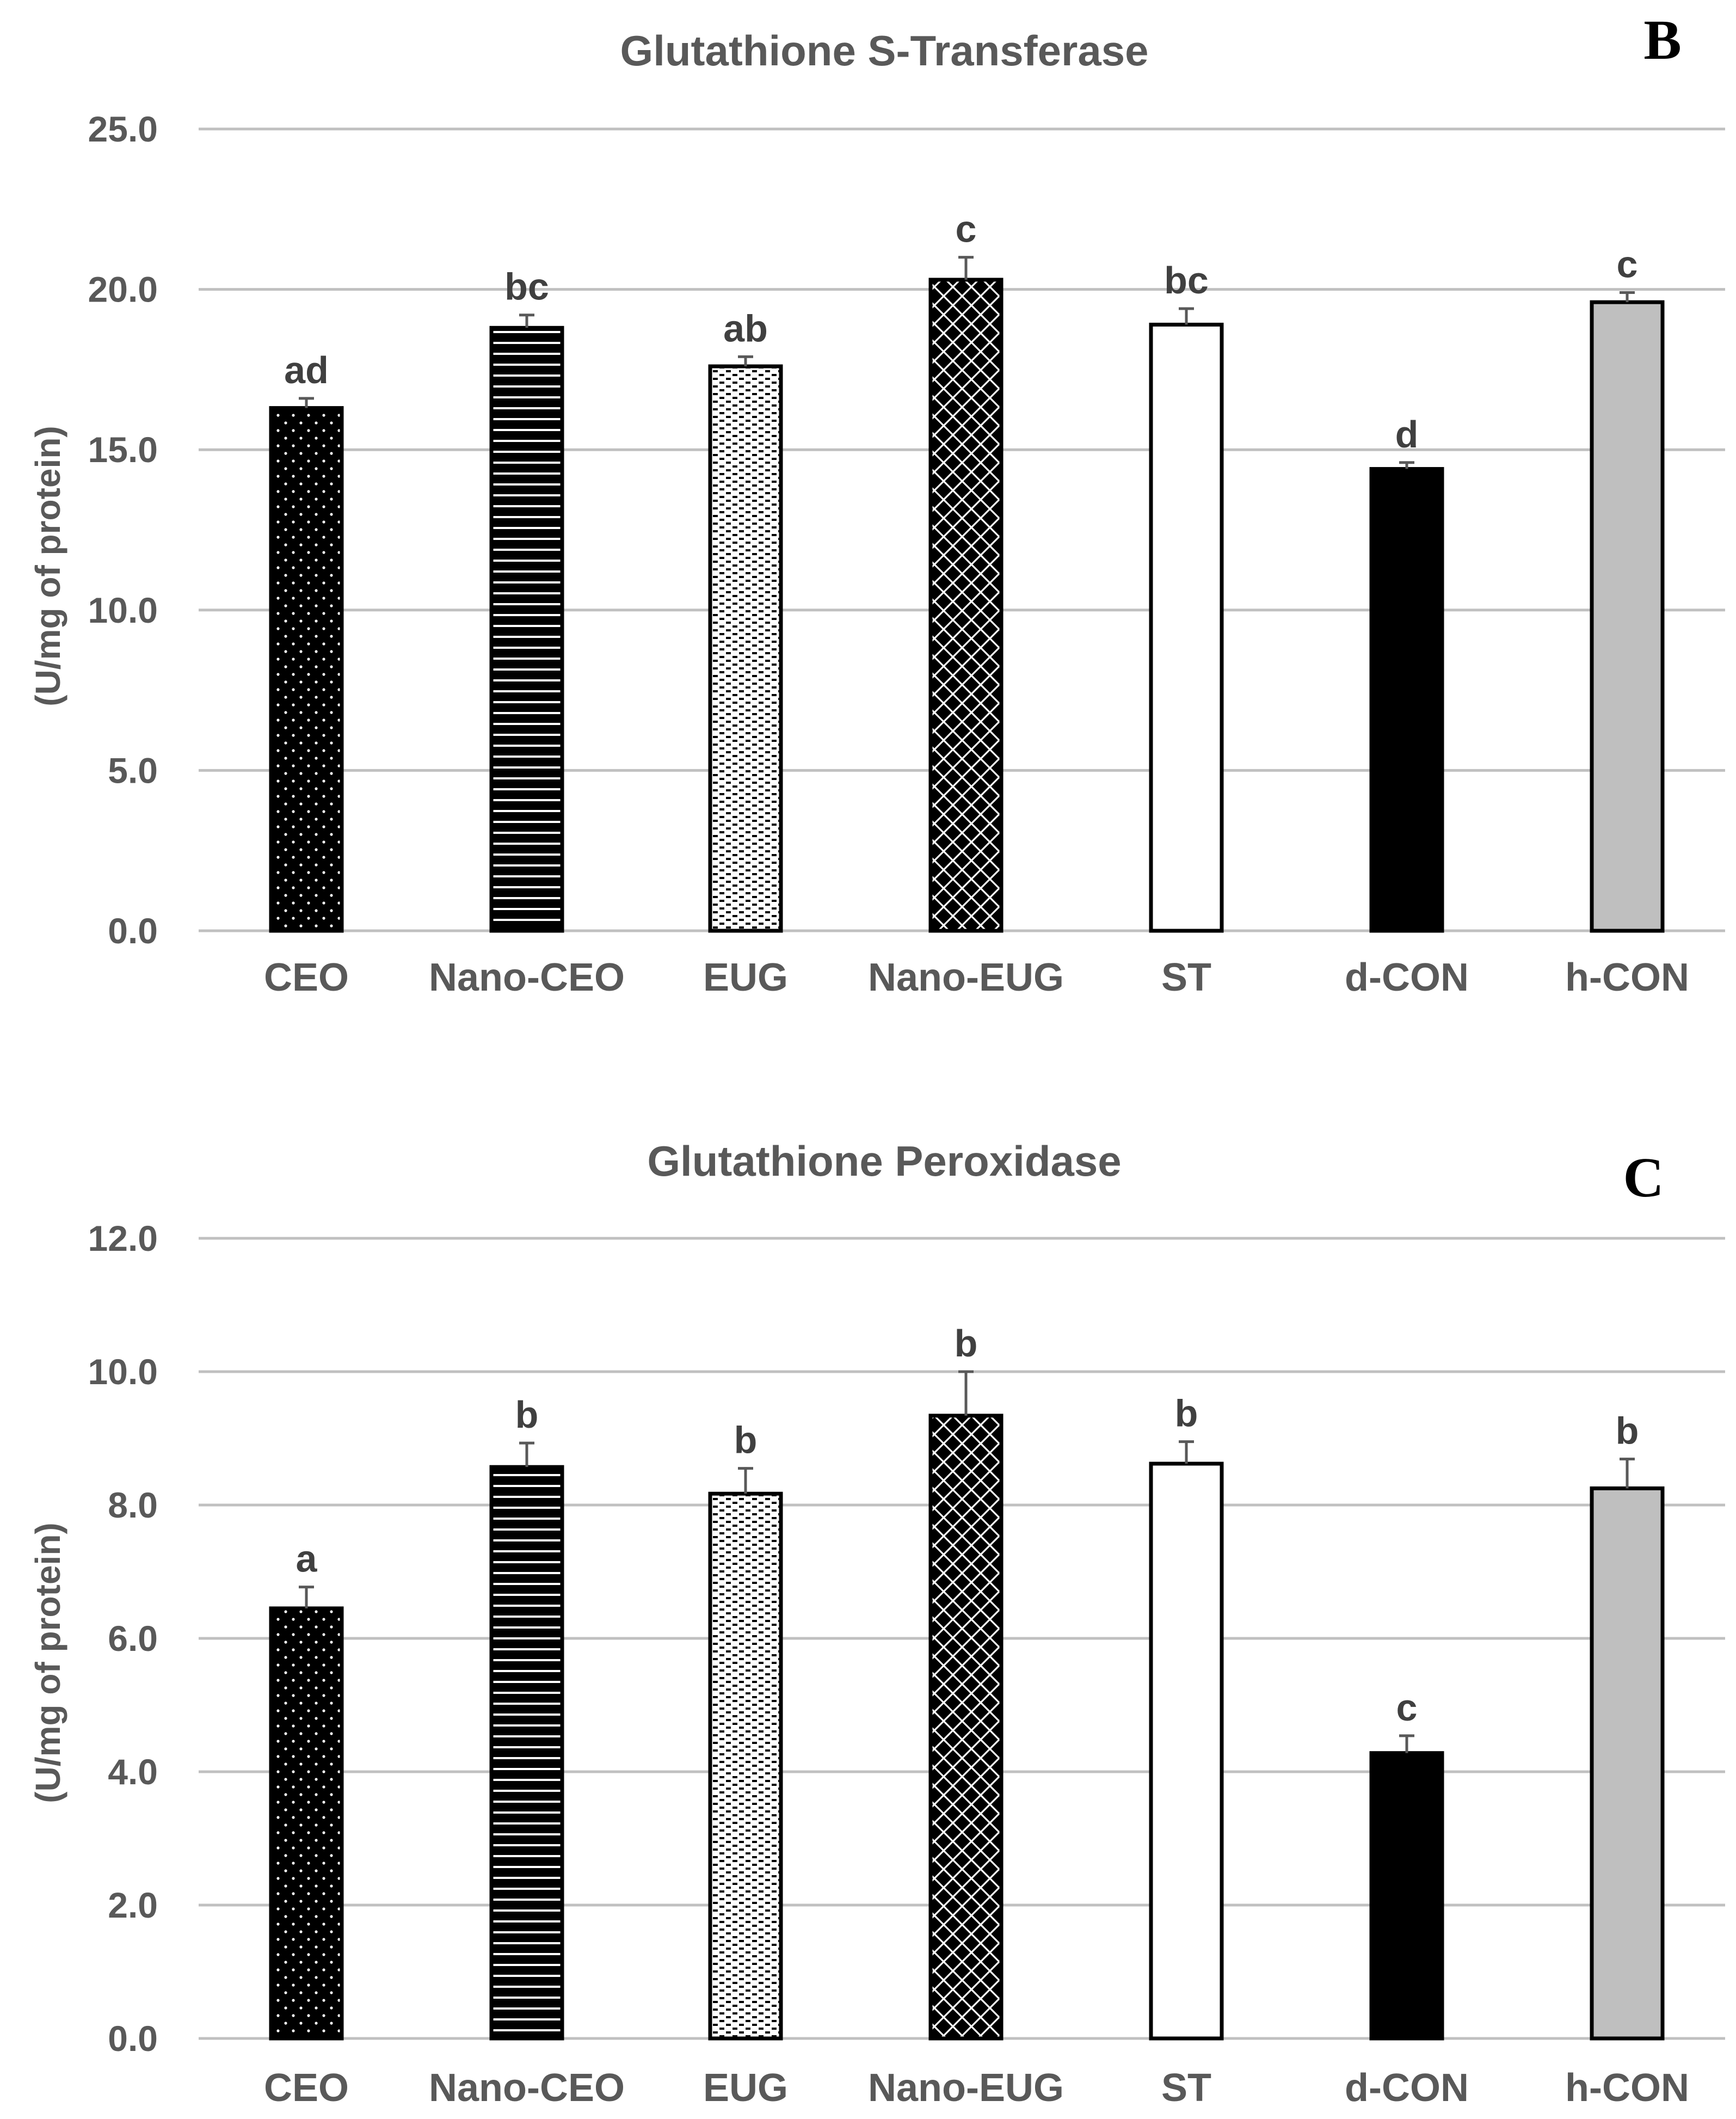 The height and width of the screenshot is (2119, 1736). What do you see at coordinates (123, 1238) in the screenshot?
I see `y-tick-label: 12.0` at bounding box center [123, 1238].